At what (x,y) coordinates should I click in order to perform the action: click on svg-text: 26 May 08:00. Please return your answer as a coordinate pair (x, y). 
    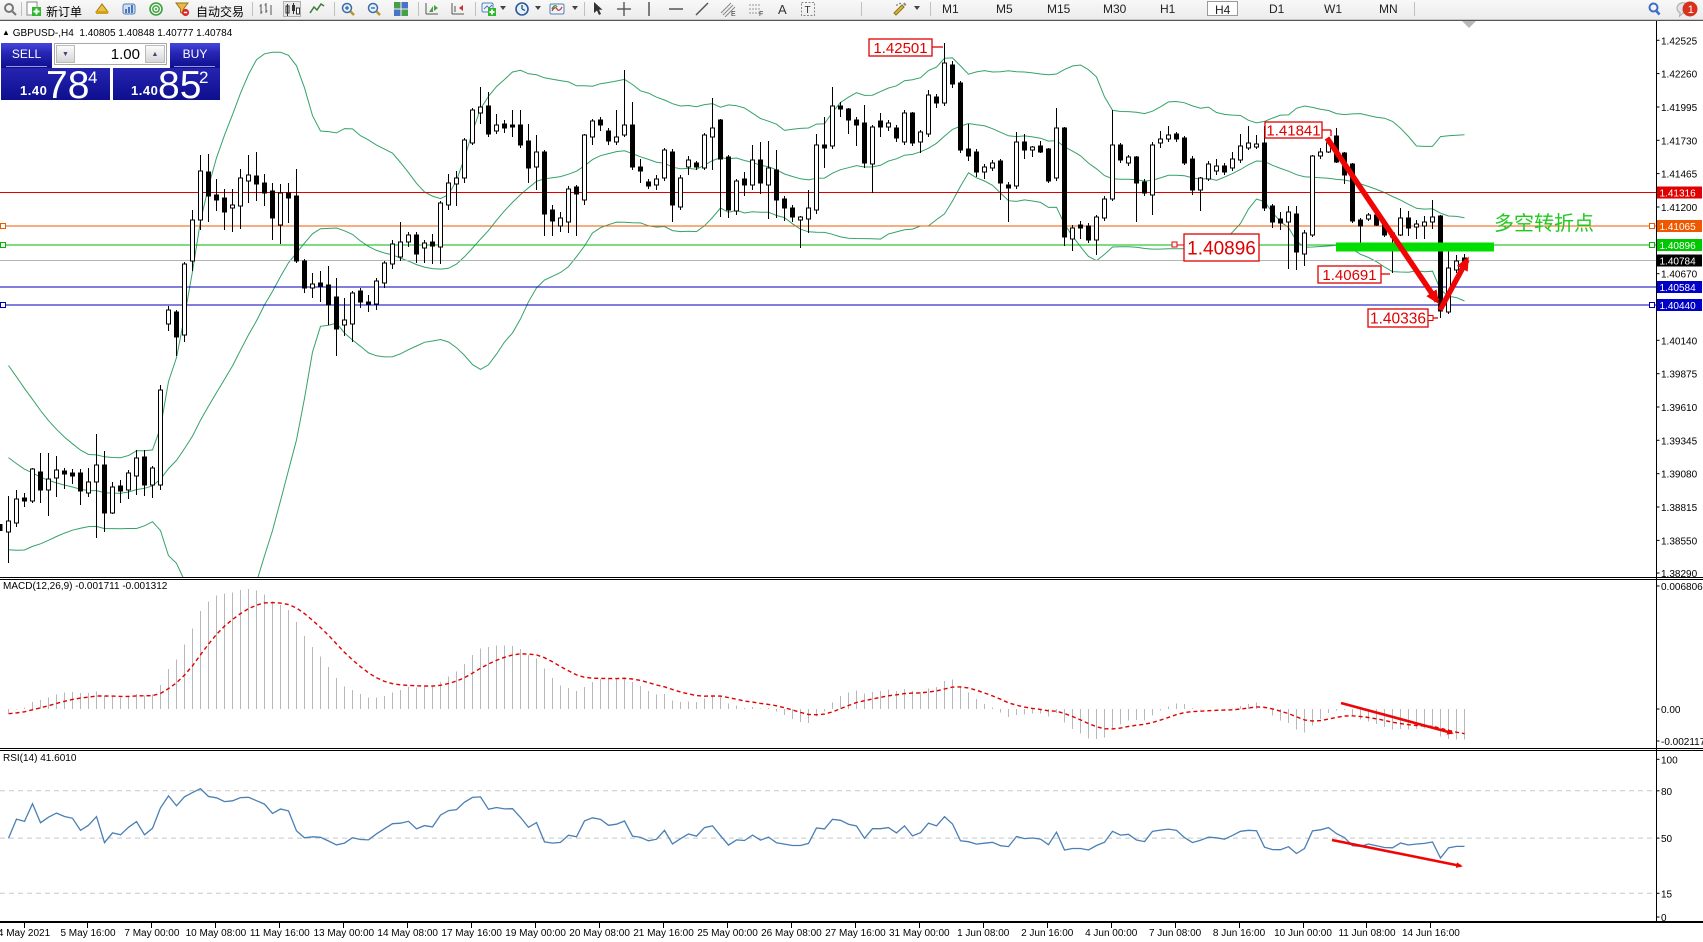
    Looking at the image, I should click on (791, 933).